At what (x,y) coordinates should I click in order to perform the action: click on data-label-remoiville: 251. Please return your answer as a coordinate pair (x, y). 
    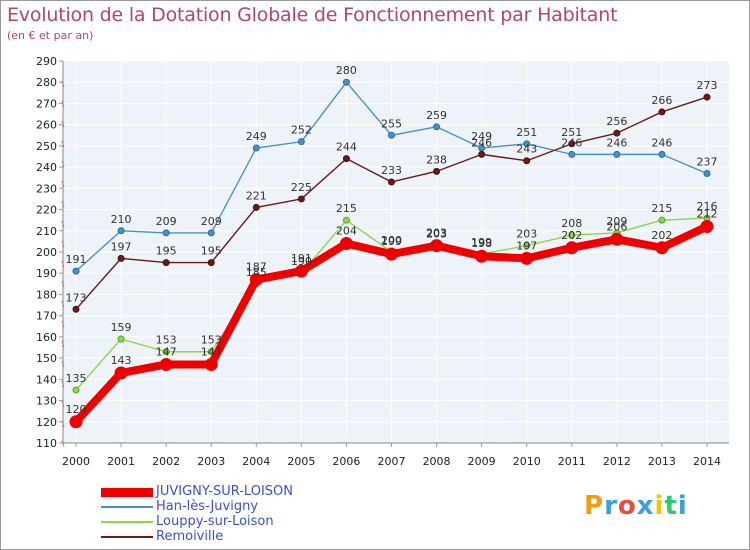
    Looking at the image, I should click on (571, 132).